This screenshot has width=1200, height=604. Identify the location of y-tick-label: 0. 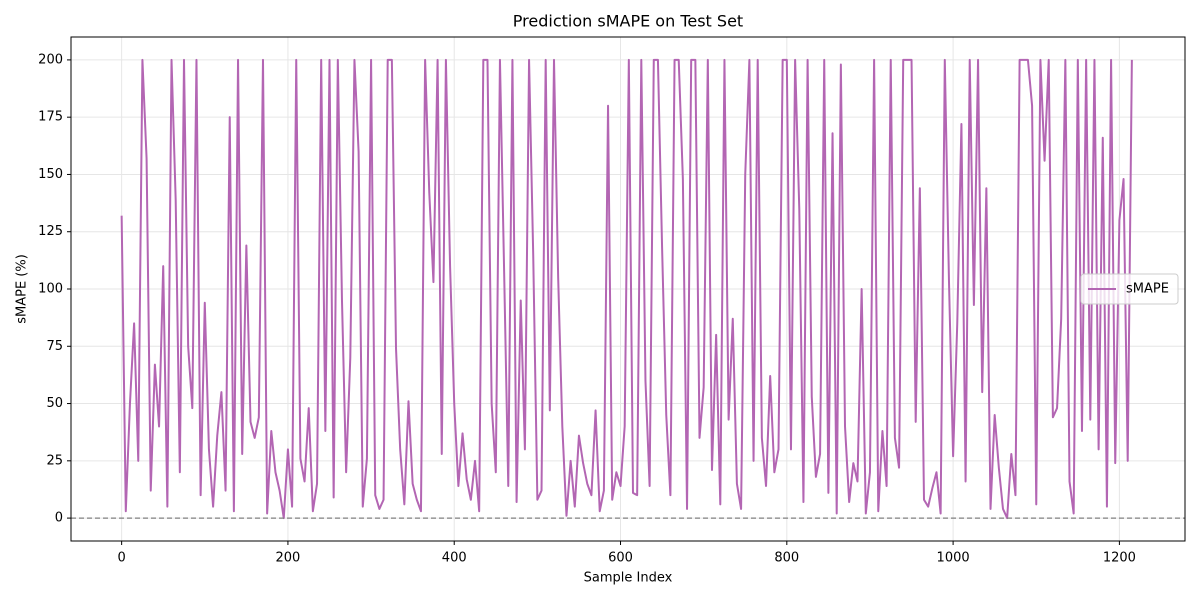
(59, 518).